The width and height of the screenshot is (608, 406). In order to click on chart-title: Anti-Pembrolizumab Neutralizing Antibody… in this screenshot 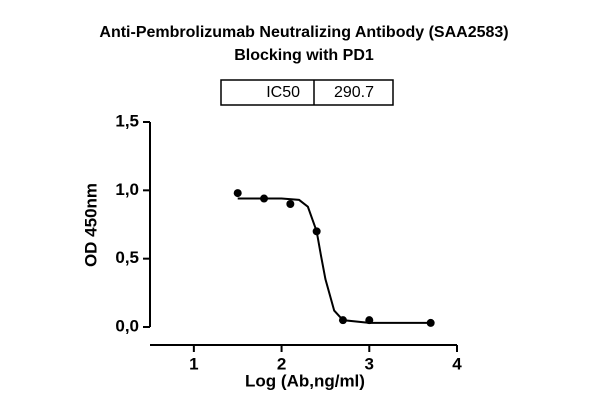, I will do `click(303, 32)`.